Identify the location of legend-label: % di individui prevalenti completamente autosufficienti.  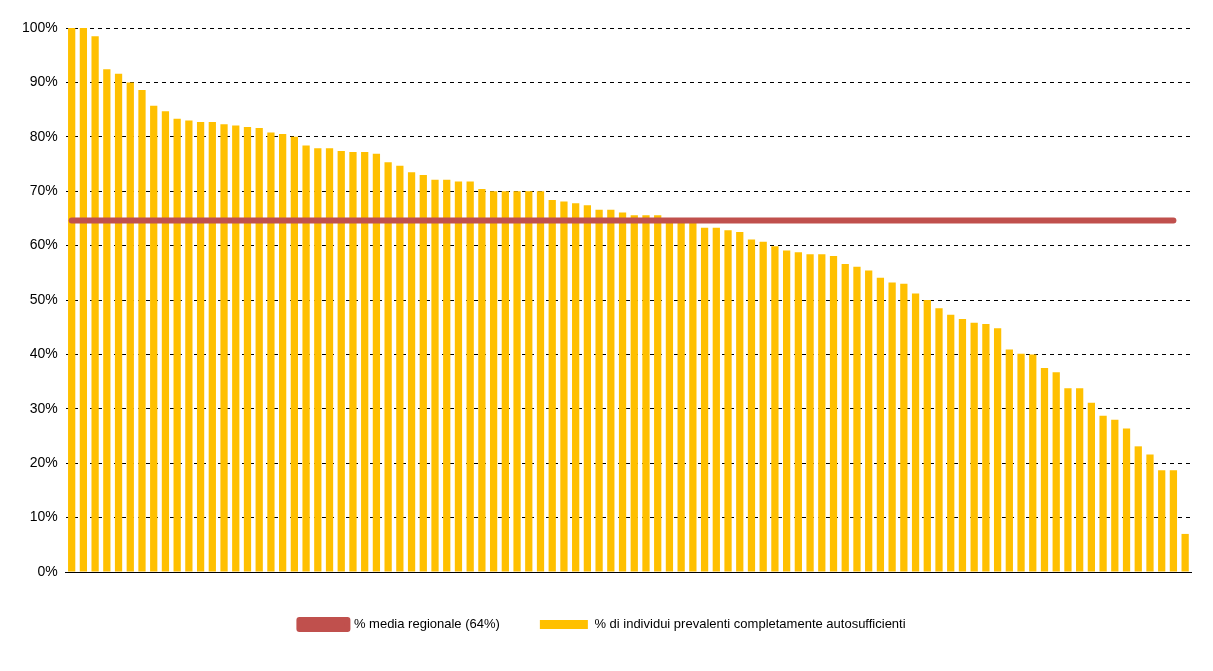
(750, 624).